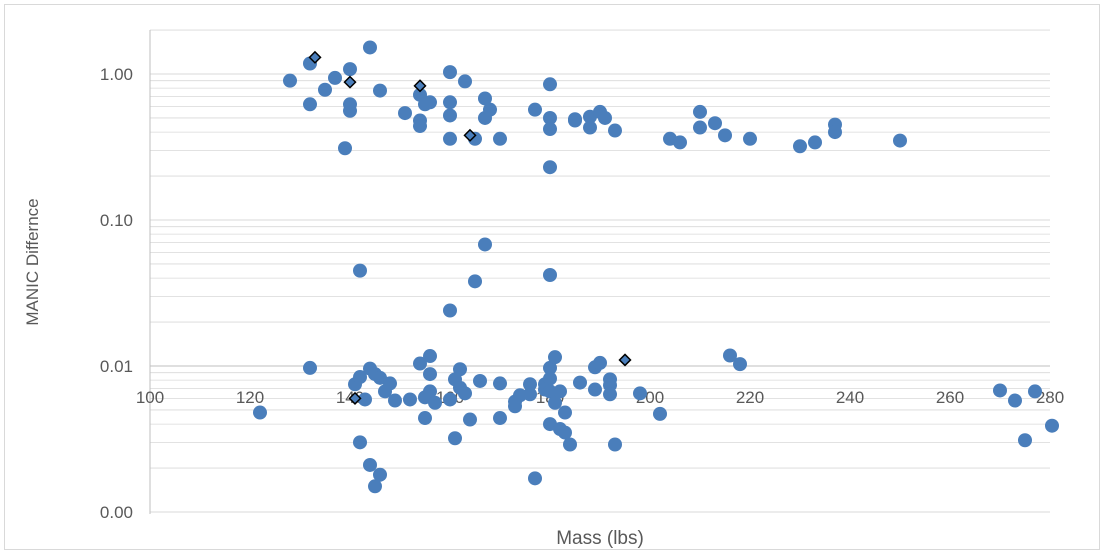 The width and height of the screenshot is (1106, 555). What do you see at coordinates (600, 538) in the screenshot?
I see `x-axis-title: Mass (lbs)` at bounding box center [600, 538].